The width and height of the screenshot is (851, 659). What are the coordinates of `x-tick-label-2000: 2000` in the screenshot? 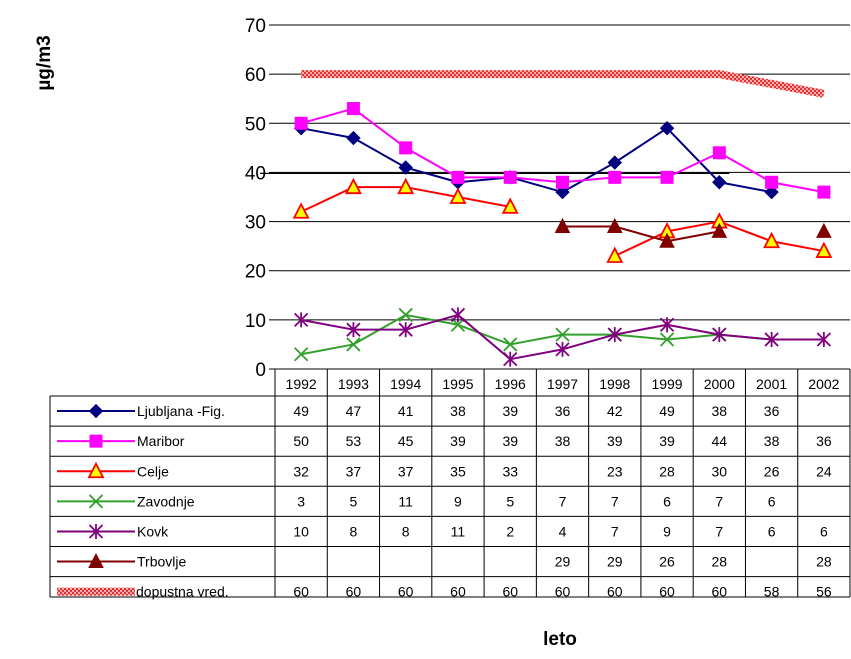 It's located at (719, 384).